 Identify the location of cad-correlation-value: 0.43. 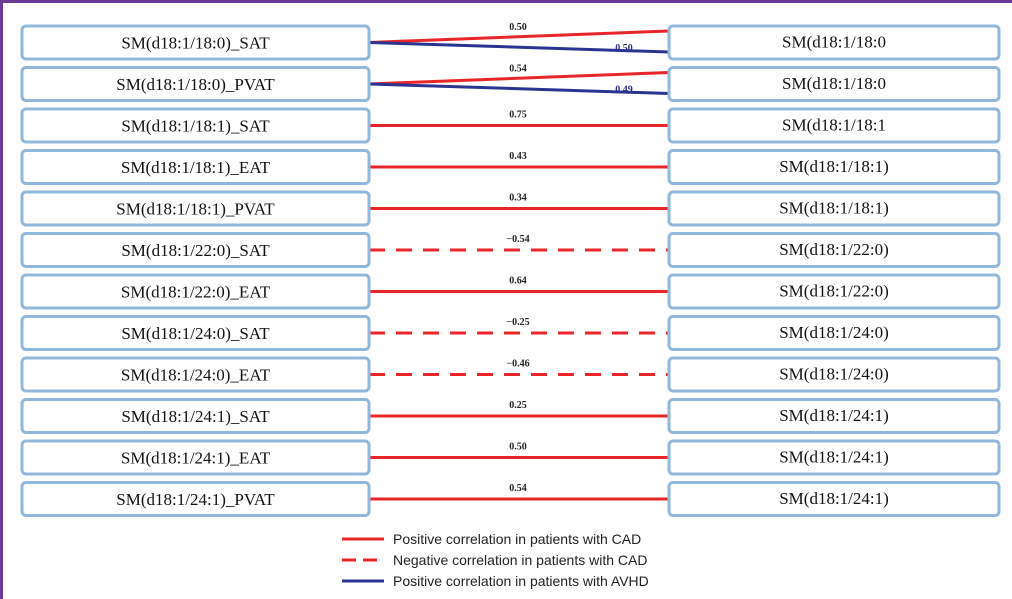
(518, 156).